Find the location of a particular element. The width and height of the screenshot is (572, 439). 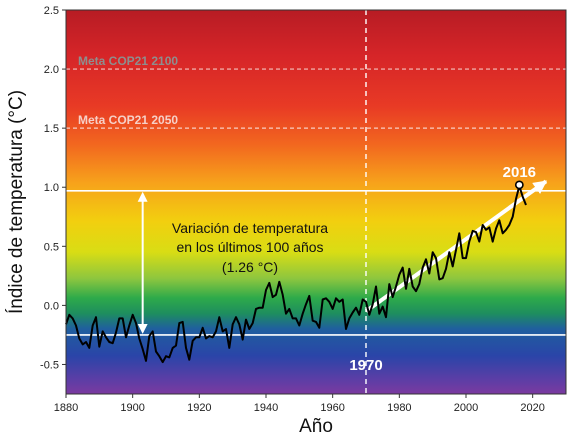

y-tick-label: -0.5 is located at coordinates (49, 365).